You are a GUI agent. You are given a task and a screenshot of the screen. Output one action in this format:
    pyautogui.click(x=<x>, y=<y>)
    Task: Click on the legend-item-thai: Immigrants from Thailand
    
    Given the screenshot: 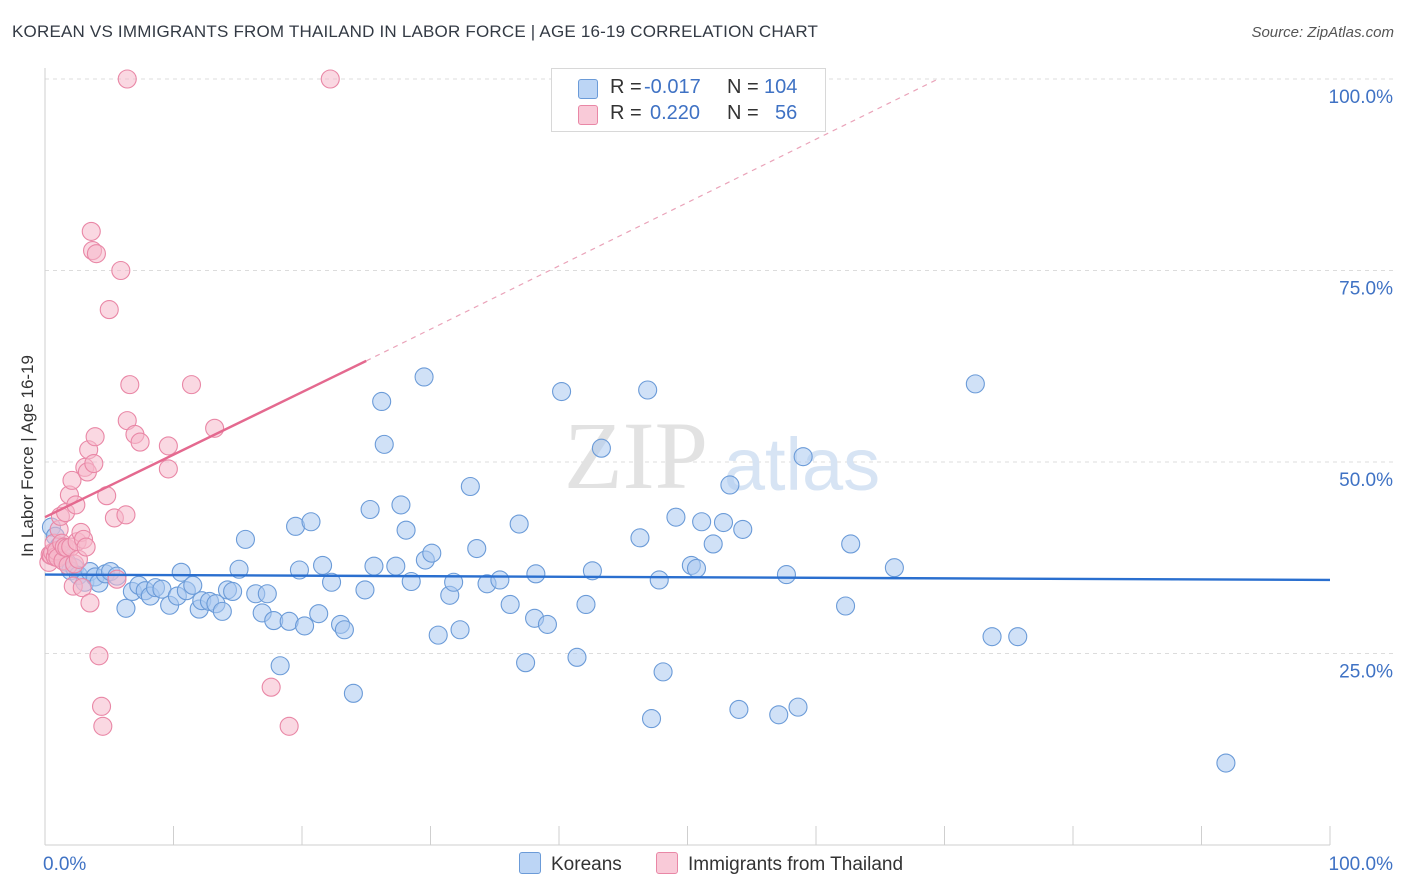 What is the action you would take?
    pyautogui.click(x=779, y=864)
    